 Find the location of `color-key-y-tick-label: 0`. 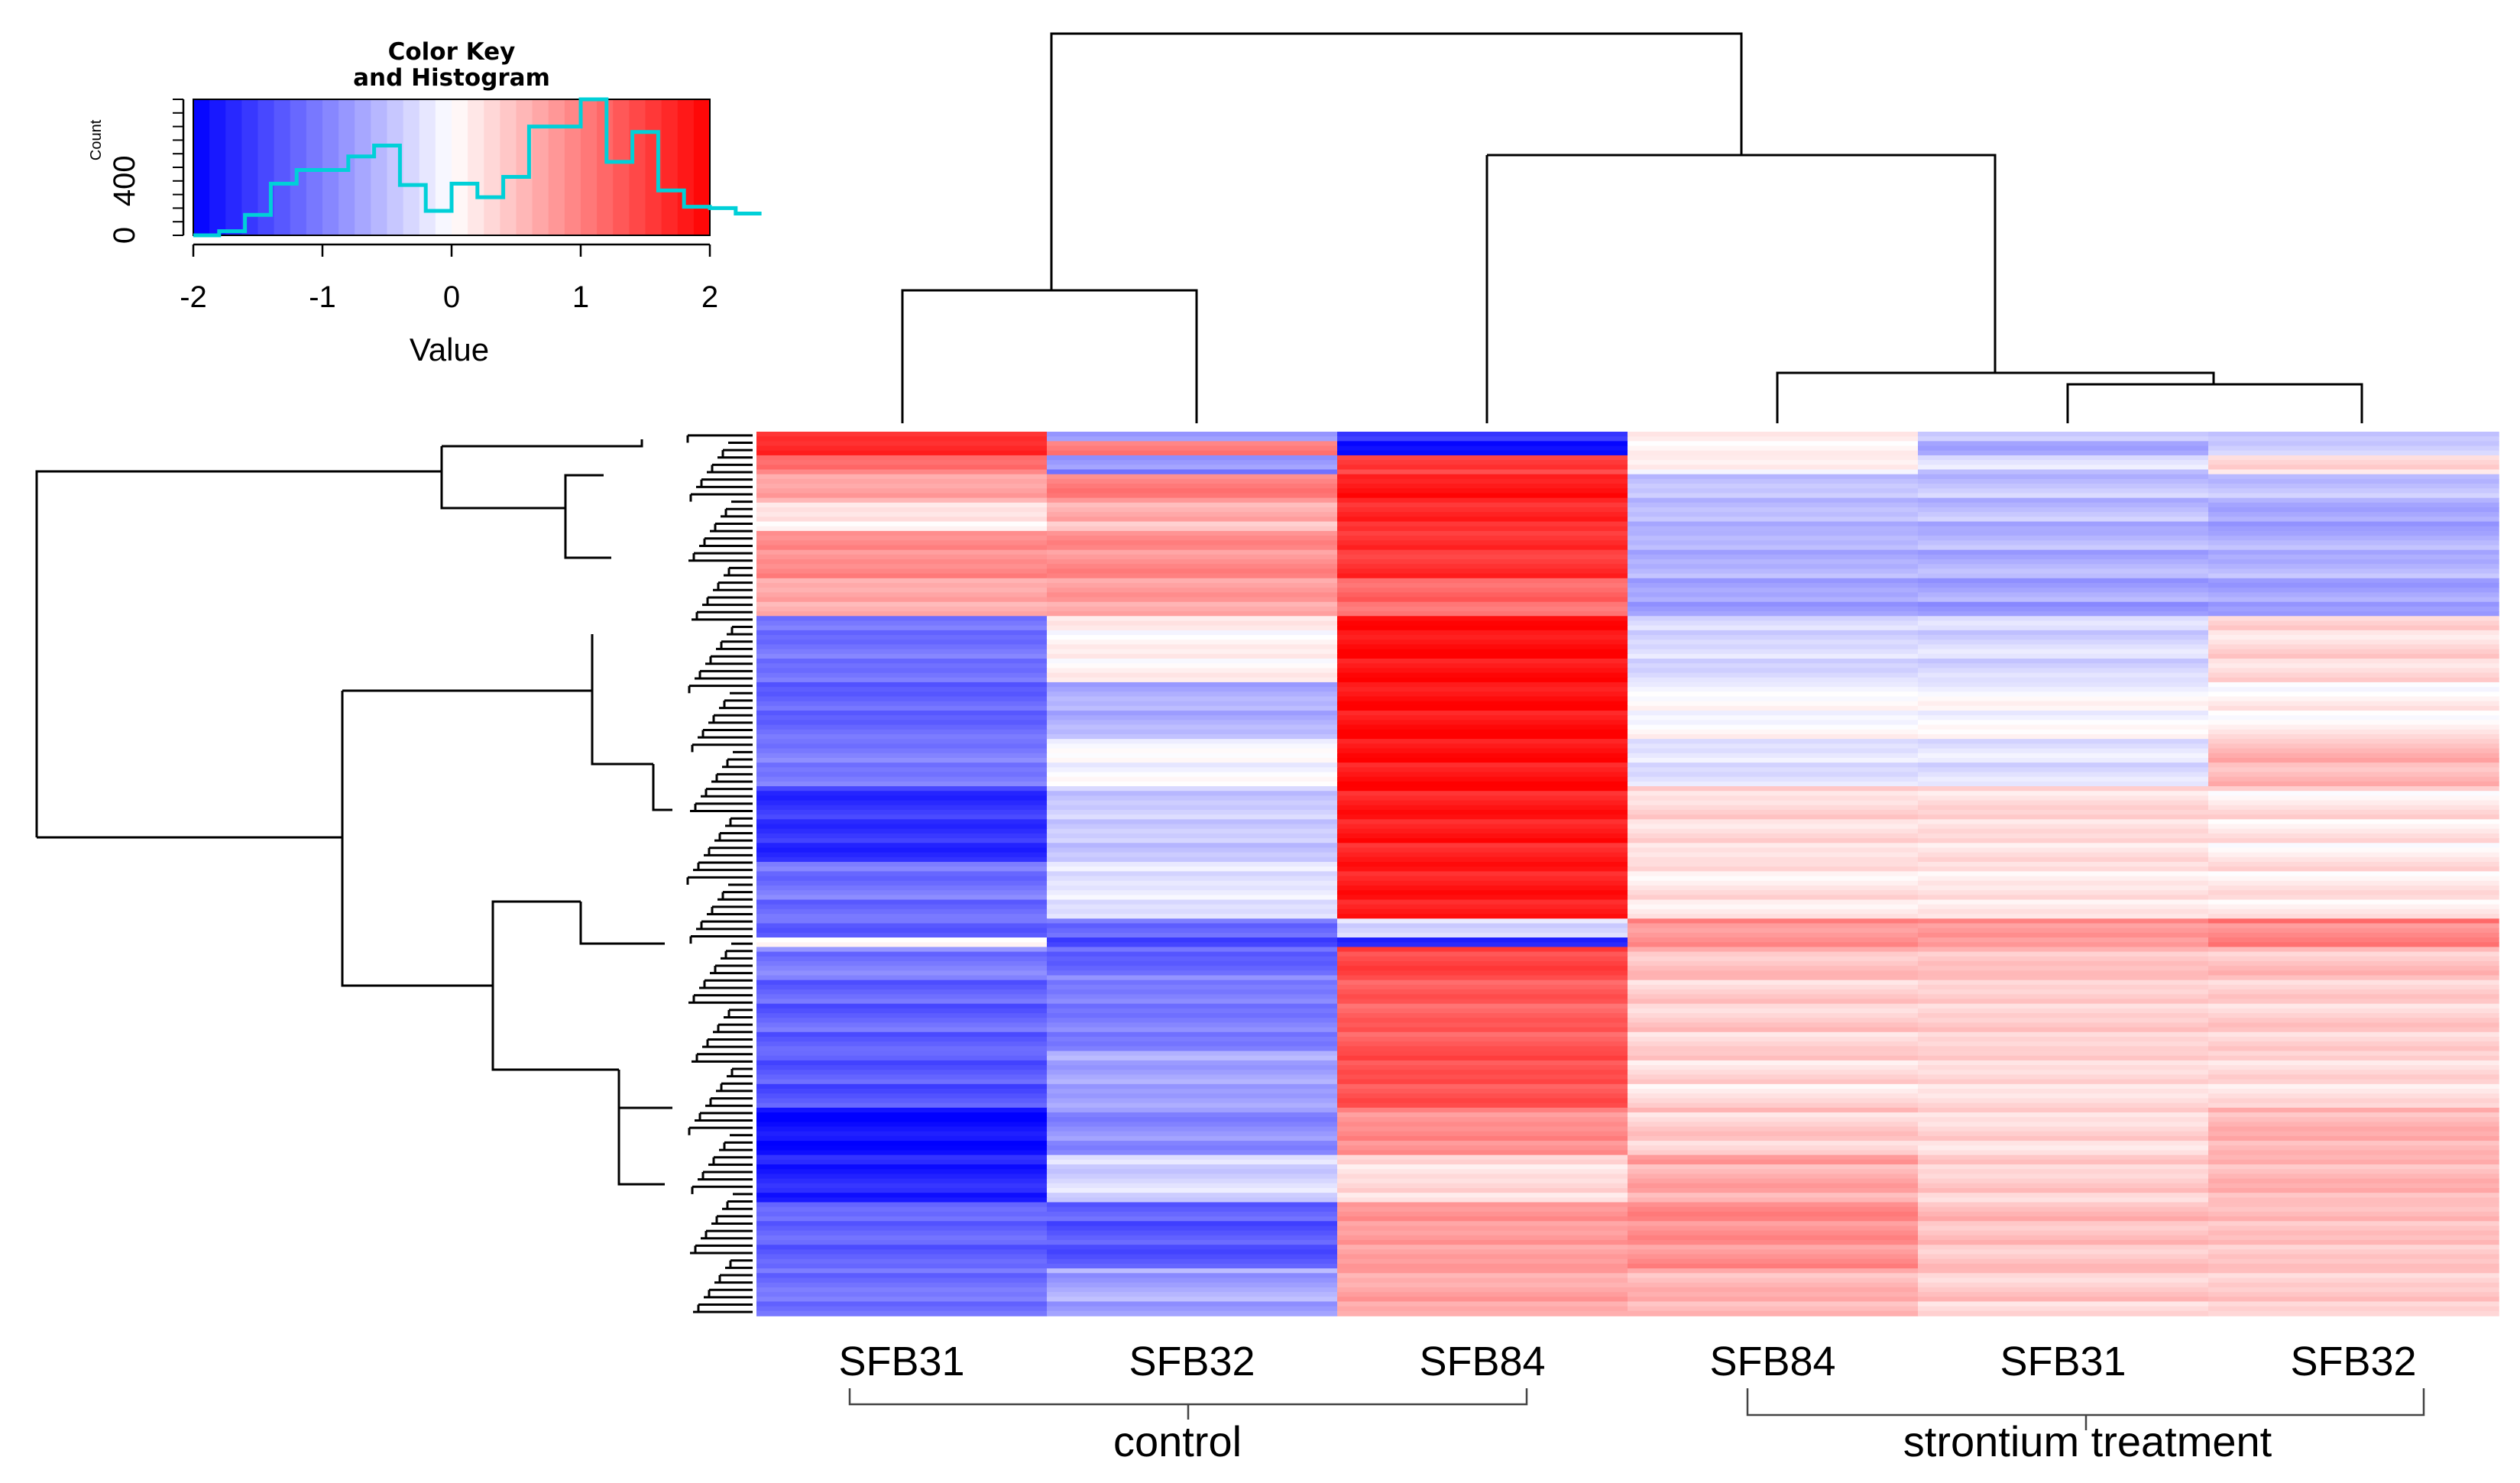

color-key-y-tick-label: 0 is located at coordinates (124, 235).